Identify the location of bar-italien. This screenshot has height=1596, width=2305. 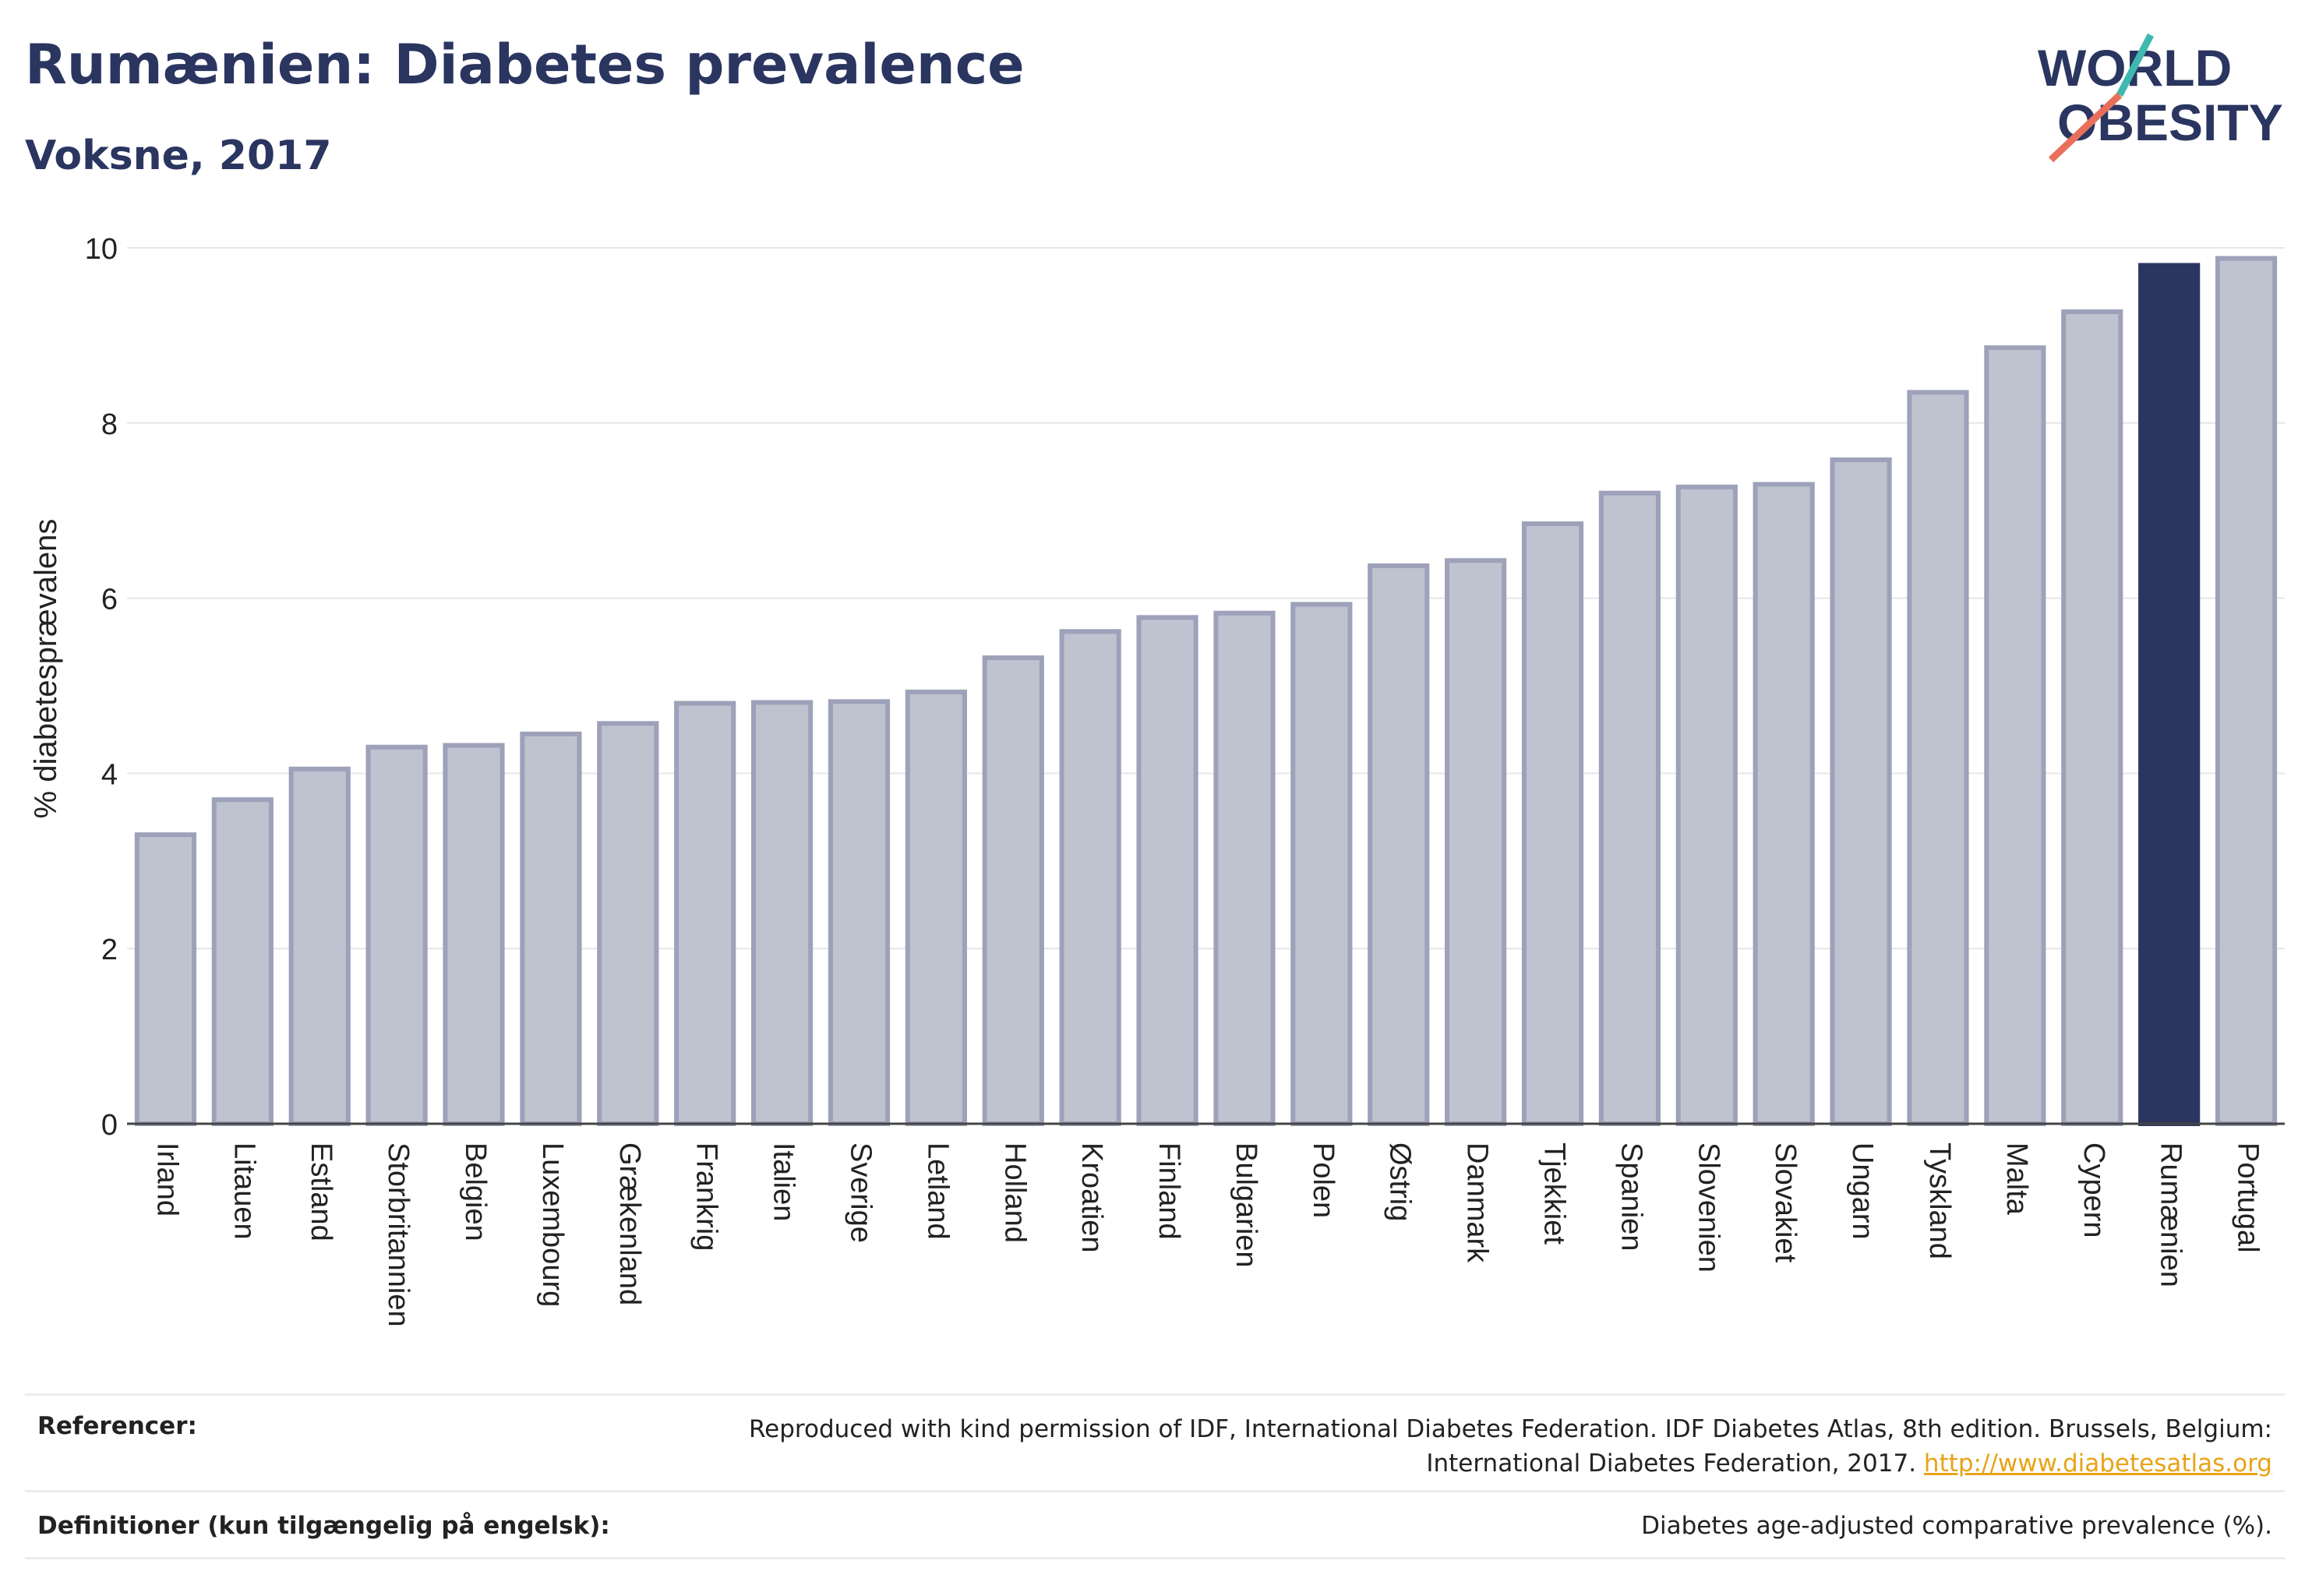
(782, 913).